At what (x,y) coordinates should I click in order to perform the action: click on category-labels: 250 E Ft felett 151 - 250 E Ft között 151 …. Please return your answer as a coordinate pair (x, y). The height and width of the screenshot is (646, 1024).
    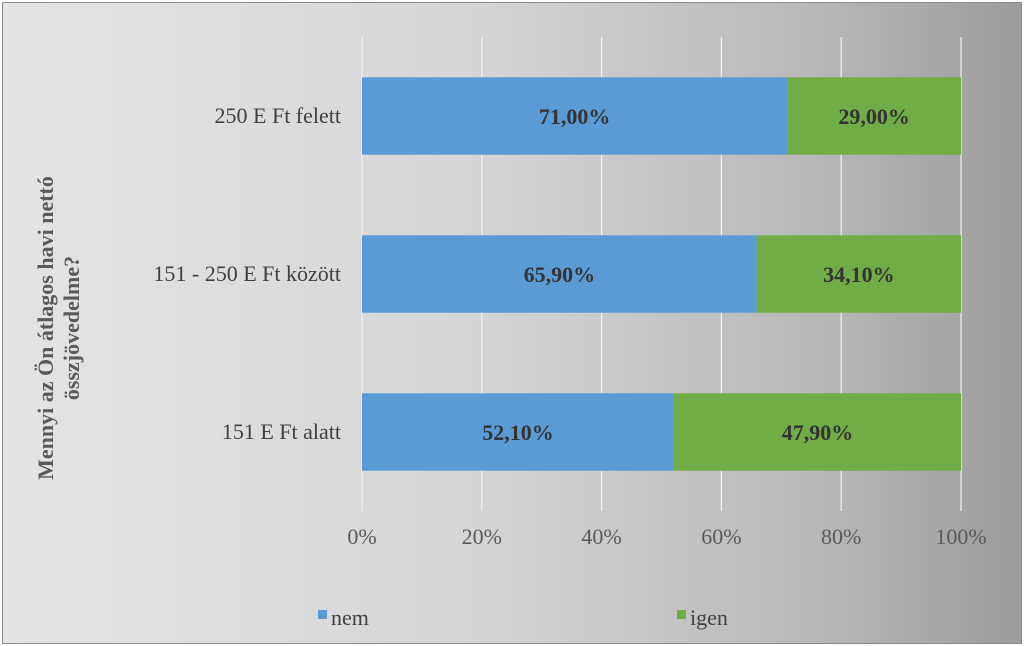
    Looking at the image, I should click on (247, 273).